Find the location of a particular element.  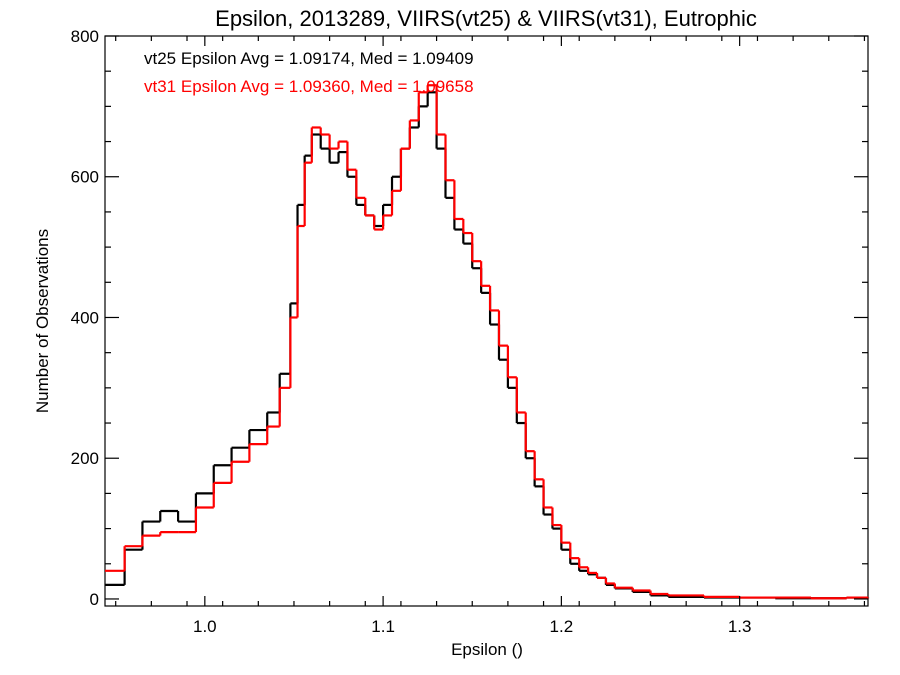

y-tick-label-2: 400 is located at coordinates (85, 317).